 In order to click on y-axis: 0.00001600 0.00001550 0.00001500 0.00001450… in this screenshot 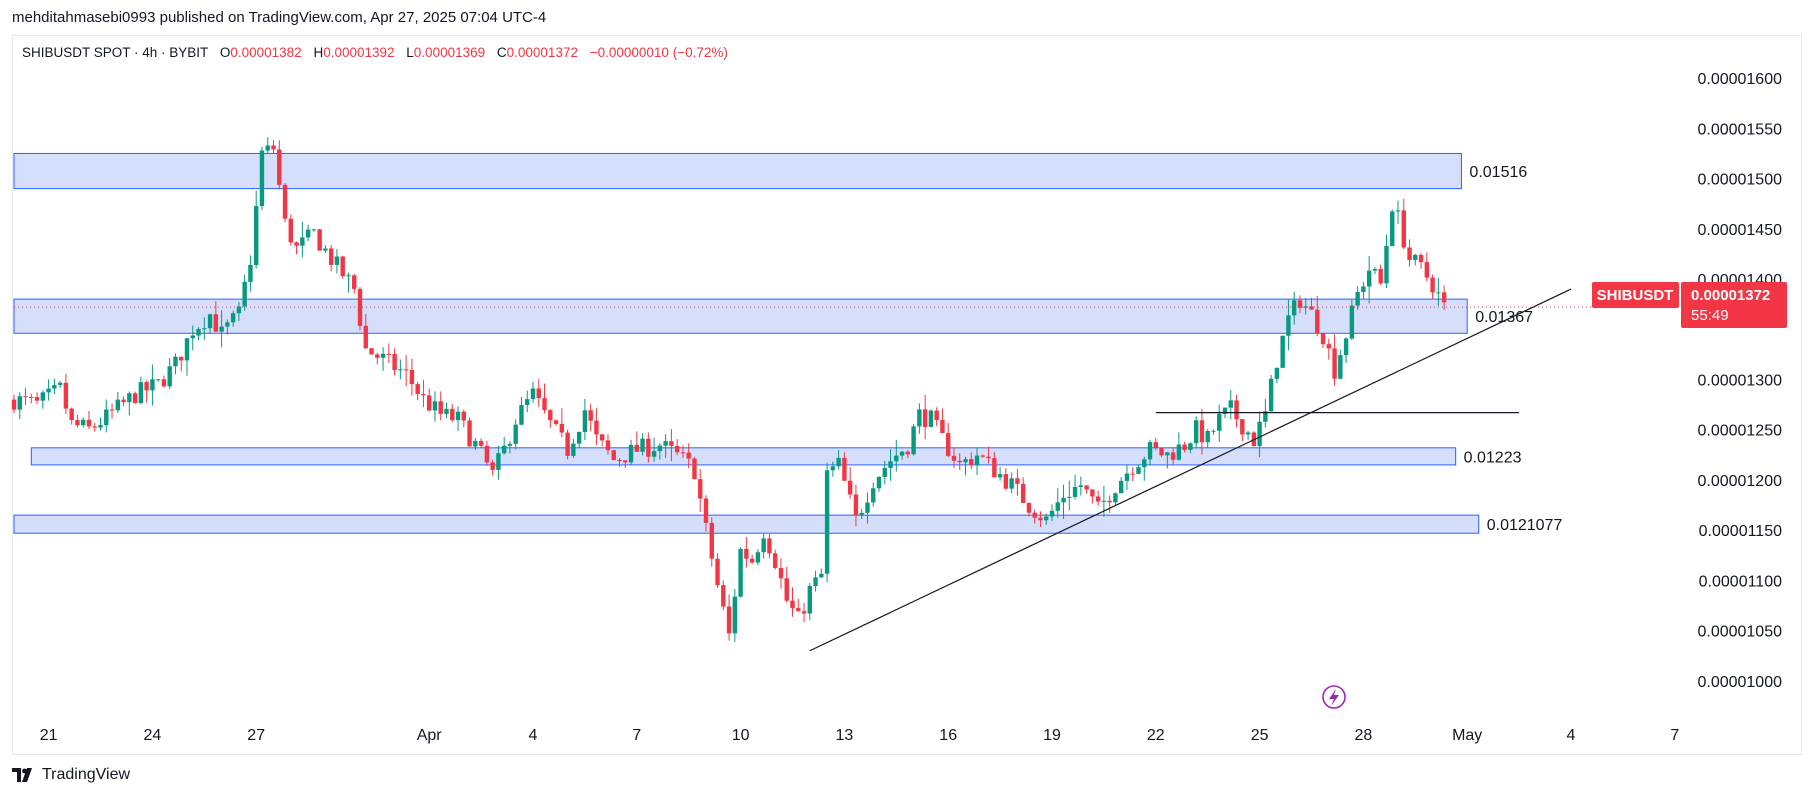, I will do `click(1739, 381)`.